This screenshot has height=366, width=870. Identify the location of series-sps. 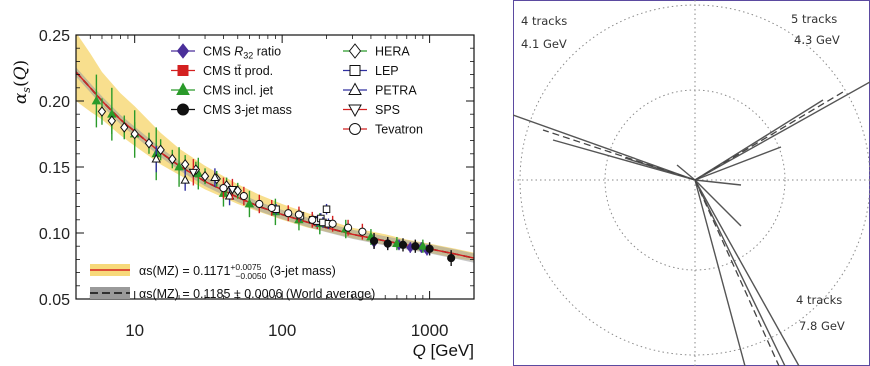
(213, 179).